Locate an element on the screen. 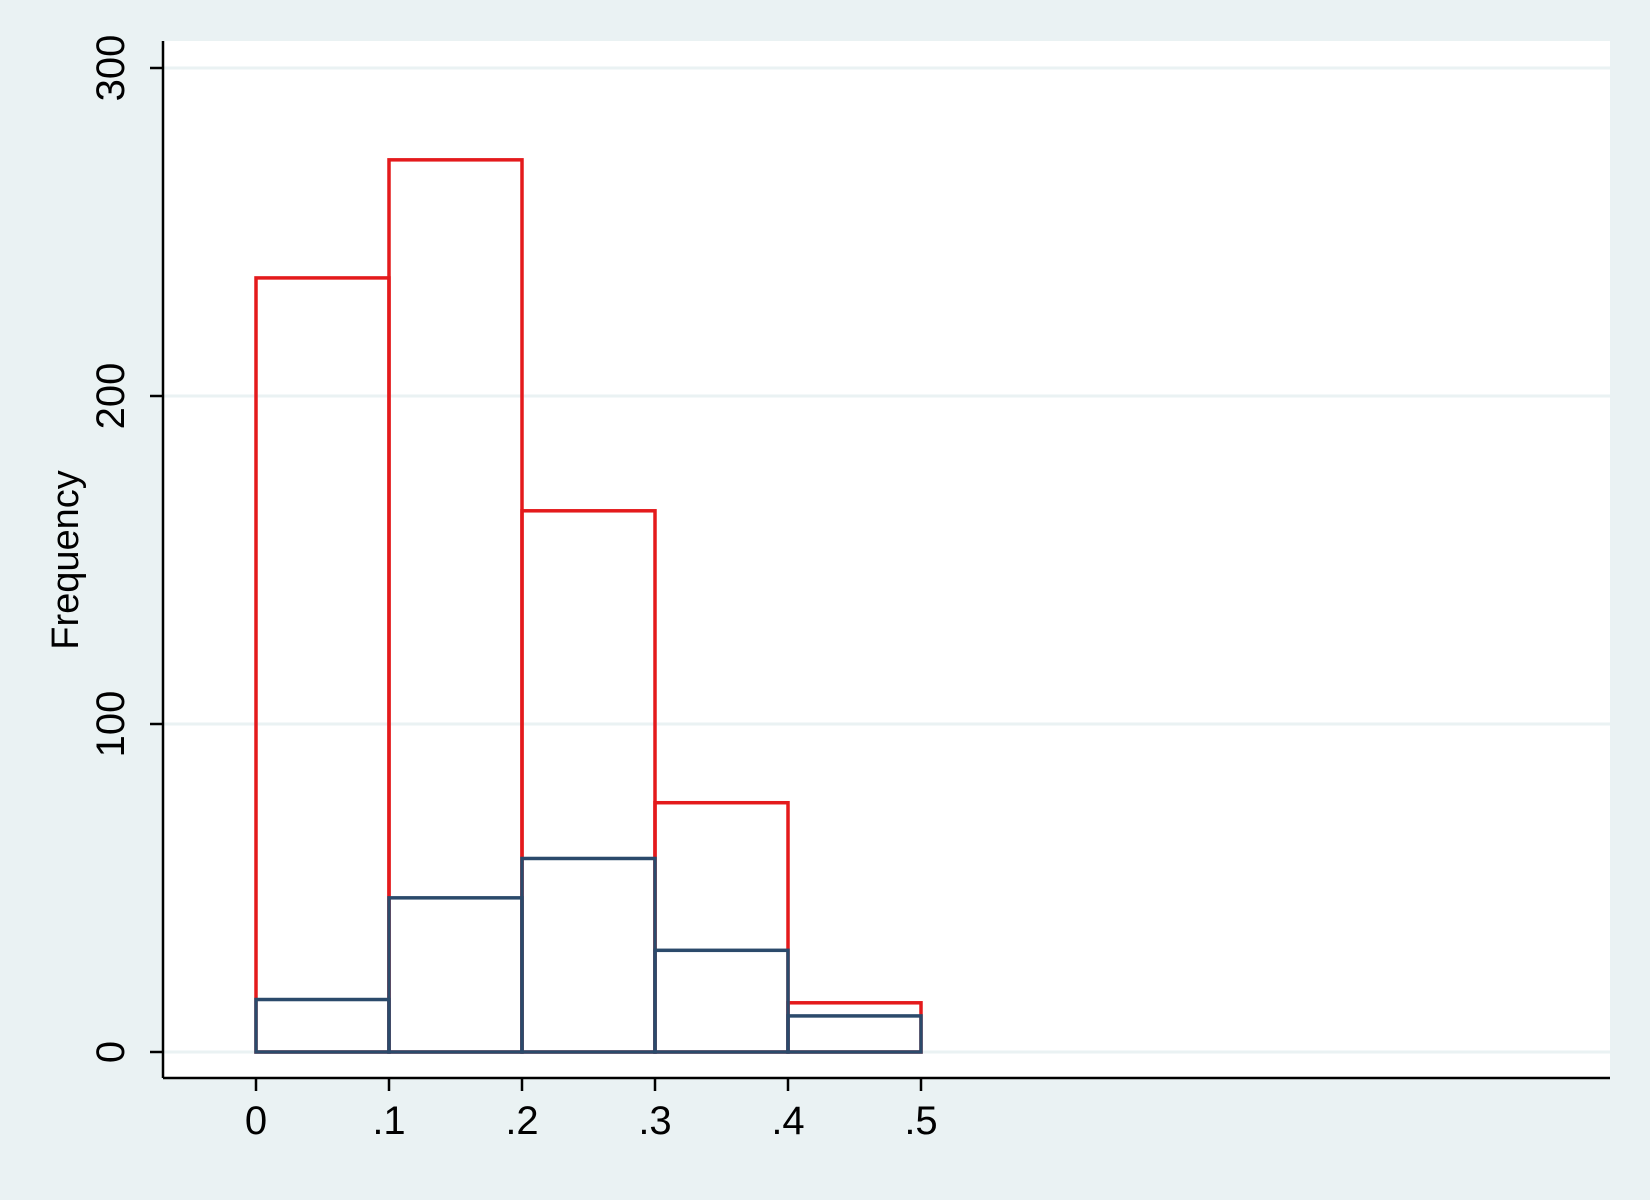  y-tick-label-0: 0 is located at coordinates (111, 1052).